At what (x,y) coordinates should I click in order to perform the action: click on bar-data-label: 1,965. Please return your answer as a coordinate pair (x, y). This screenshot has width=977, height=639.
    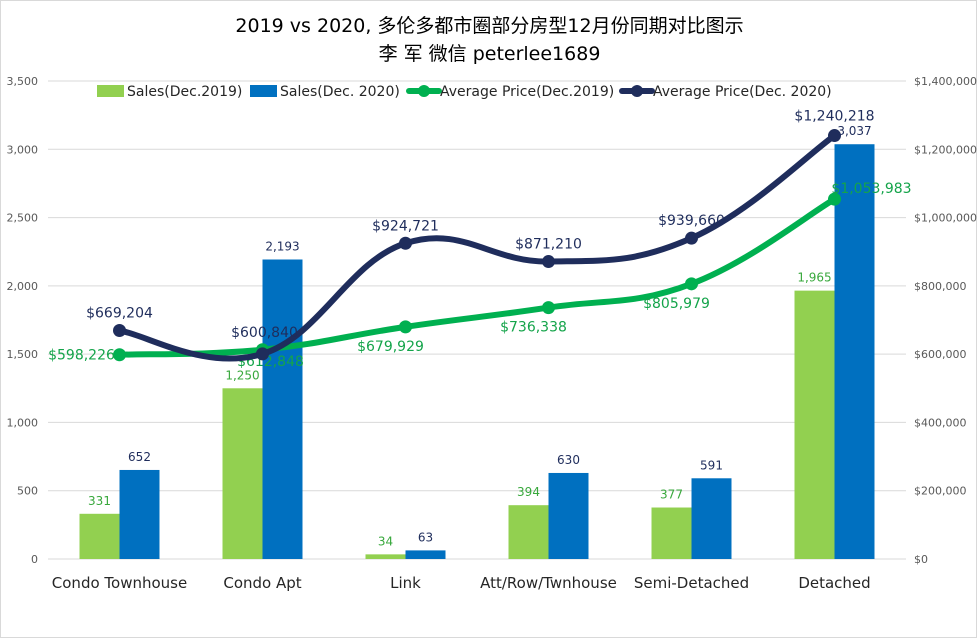
    Looking at the image, I should click on (814, 278).